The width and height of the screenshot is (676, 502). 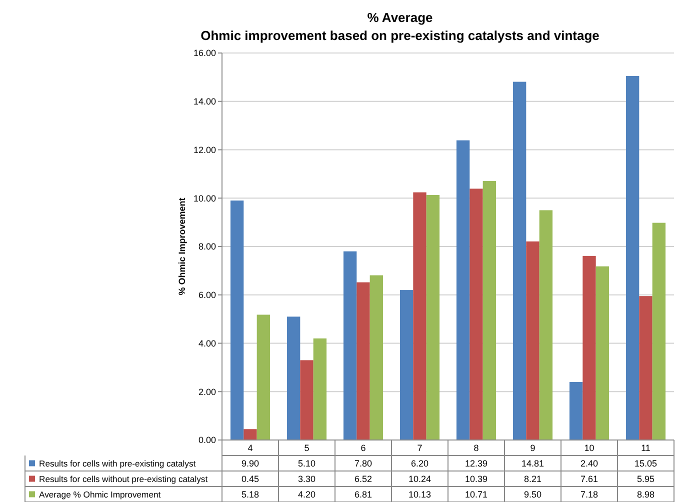 What do you see at coordinates (307, 447) in the screenshot?
I see `x-tick-label: 5` at bounding box center [307, 447].